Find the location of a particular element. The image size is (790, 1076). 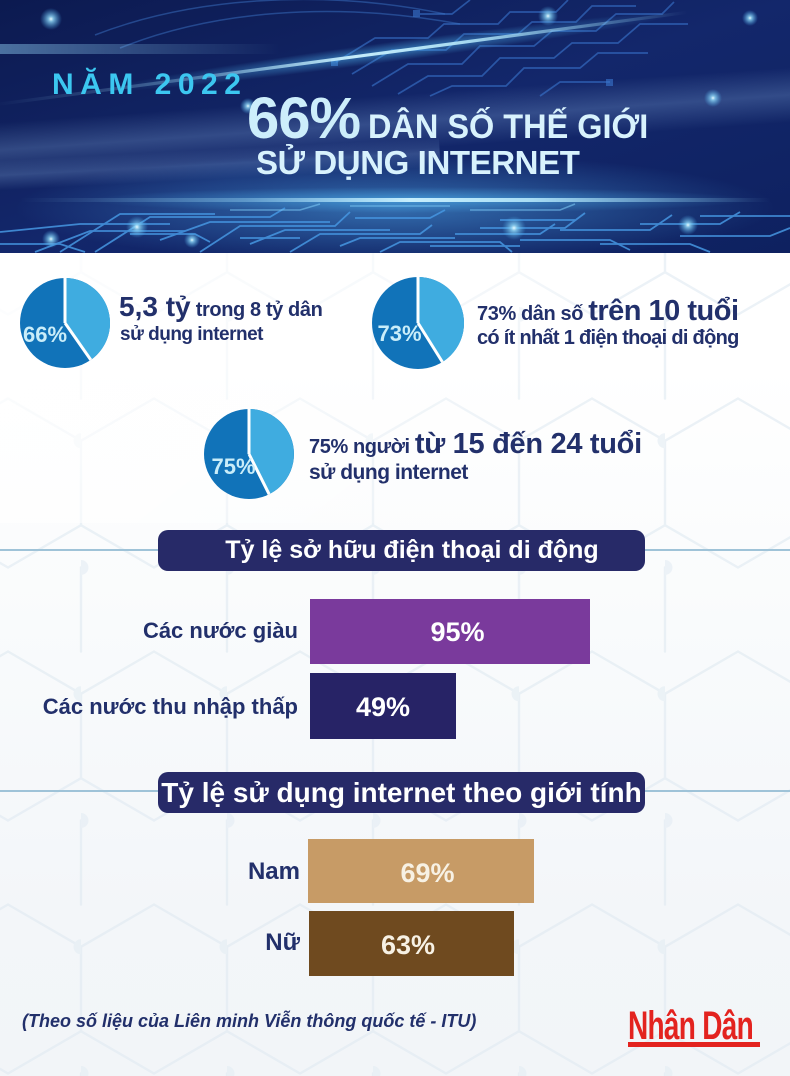

svg-text: 73% is located at coordinates (399, 333).